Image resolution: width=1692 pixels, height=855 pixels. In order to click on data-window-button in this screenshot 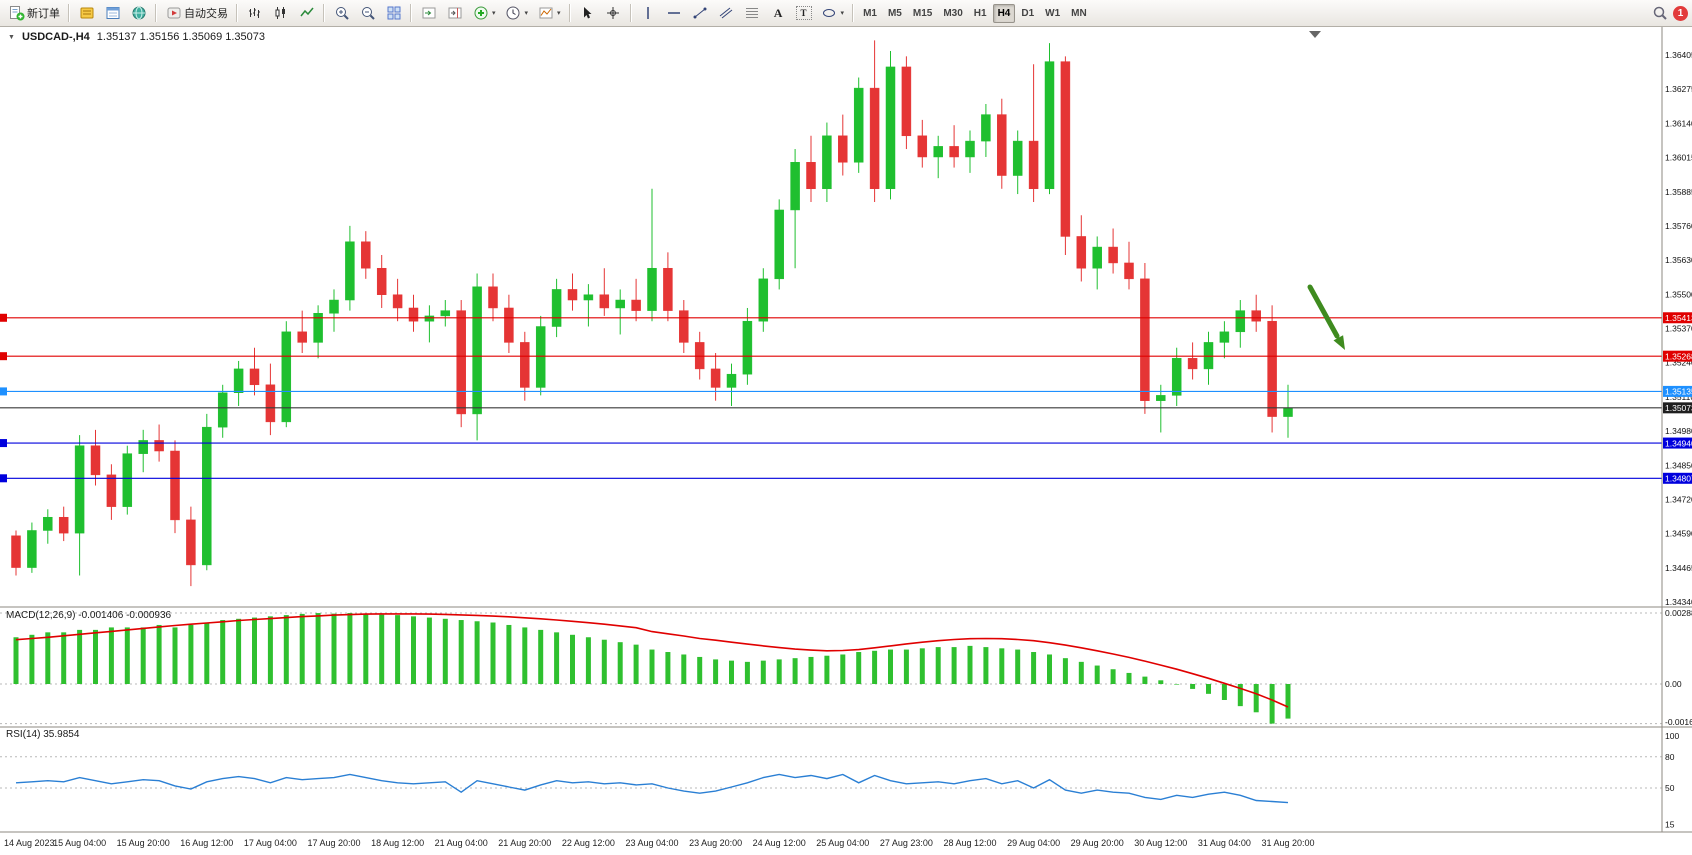, I will do `click(112, 13)`.